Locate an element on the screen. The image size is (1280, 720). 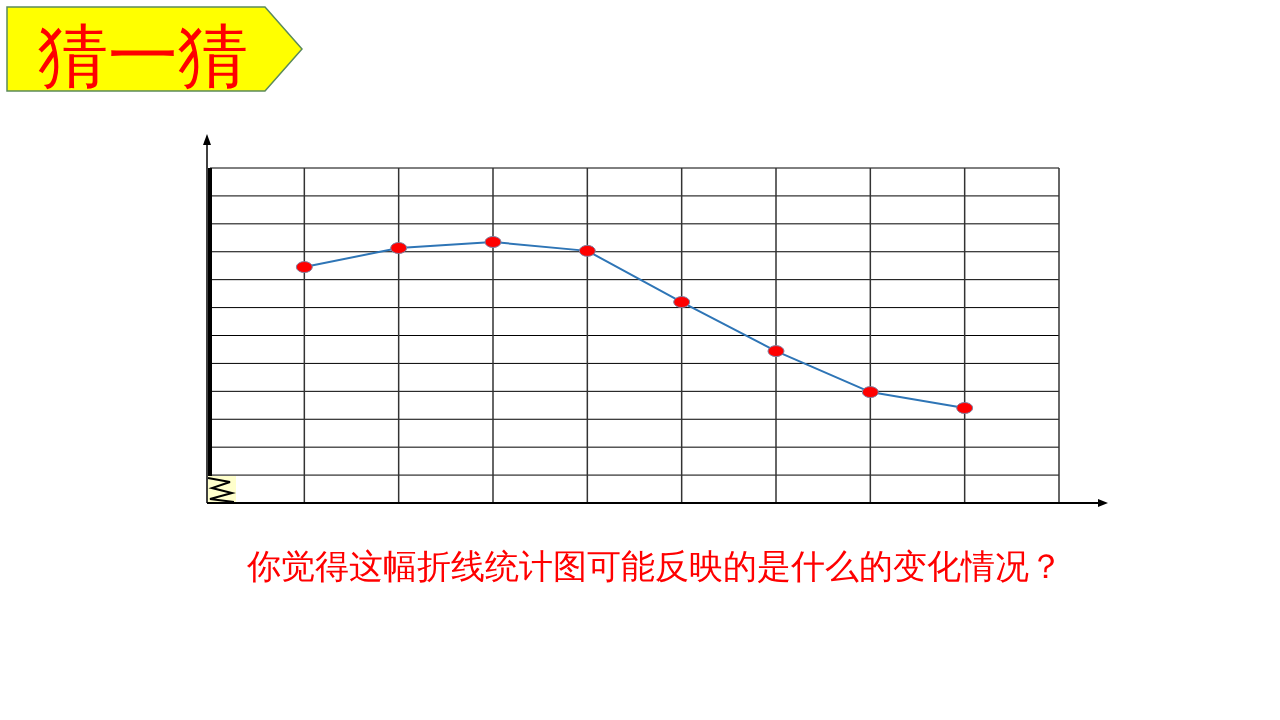
chart-title: 猜一猜 is located at coordinates (143, 56).